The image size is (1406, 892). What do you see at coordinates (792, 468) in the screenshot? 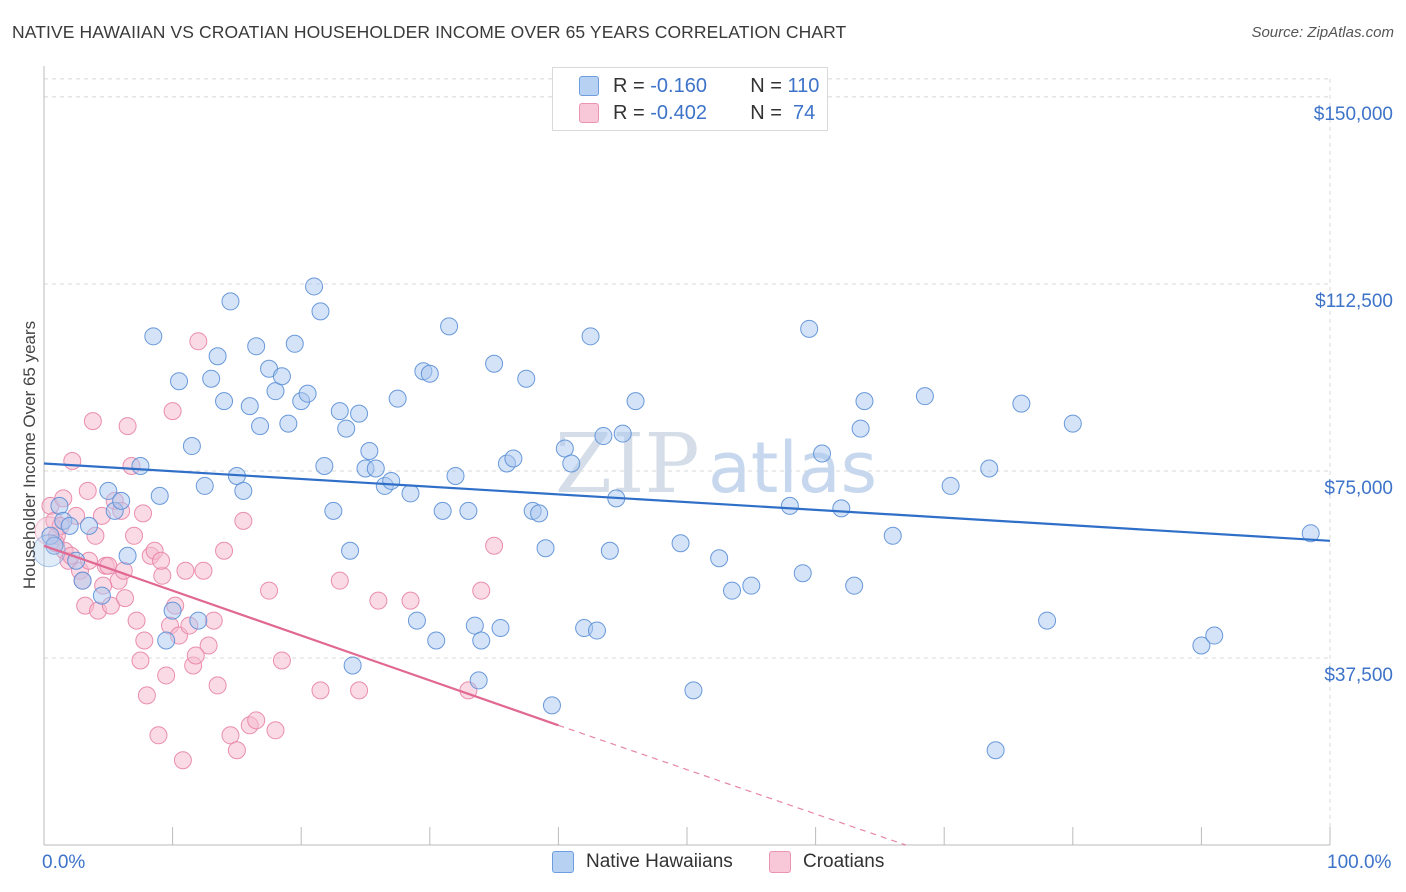
I see `watermark-atlas: atlas` at bounding box center [792, 468].